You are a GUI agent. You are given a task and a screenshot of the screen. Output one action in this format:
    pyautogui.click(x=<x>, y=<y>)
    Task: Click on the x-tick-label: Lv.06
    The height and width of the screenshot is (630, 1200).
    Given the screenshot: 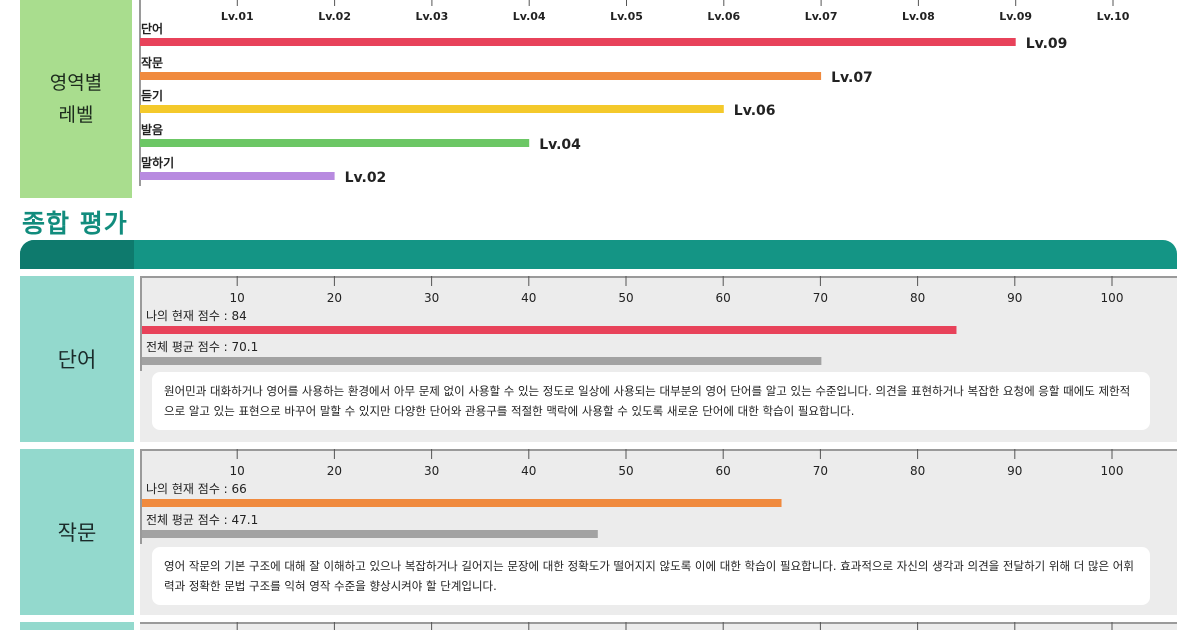 What is the action you would take?
    pyautogui.click(x=723, y=16)
    